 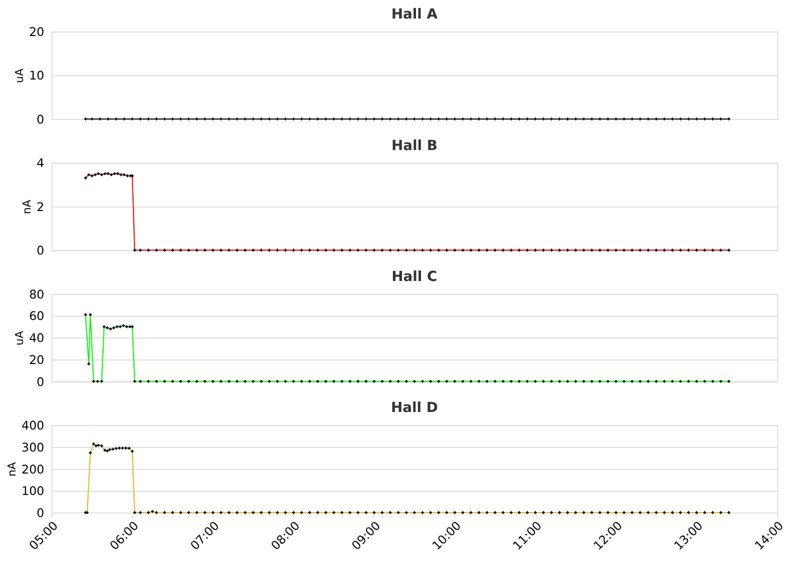 I want to click on y-tick-label: 300, so click(x=32, y=447).